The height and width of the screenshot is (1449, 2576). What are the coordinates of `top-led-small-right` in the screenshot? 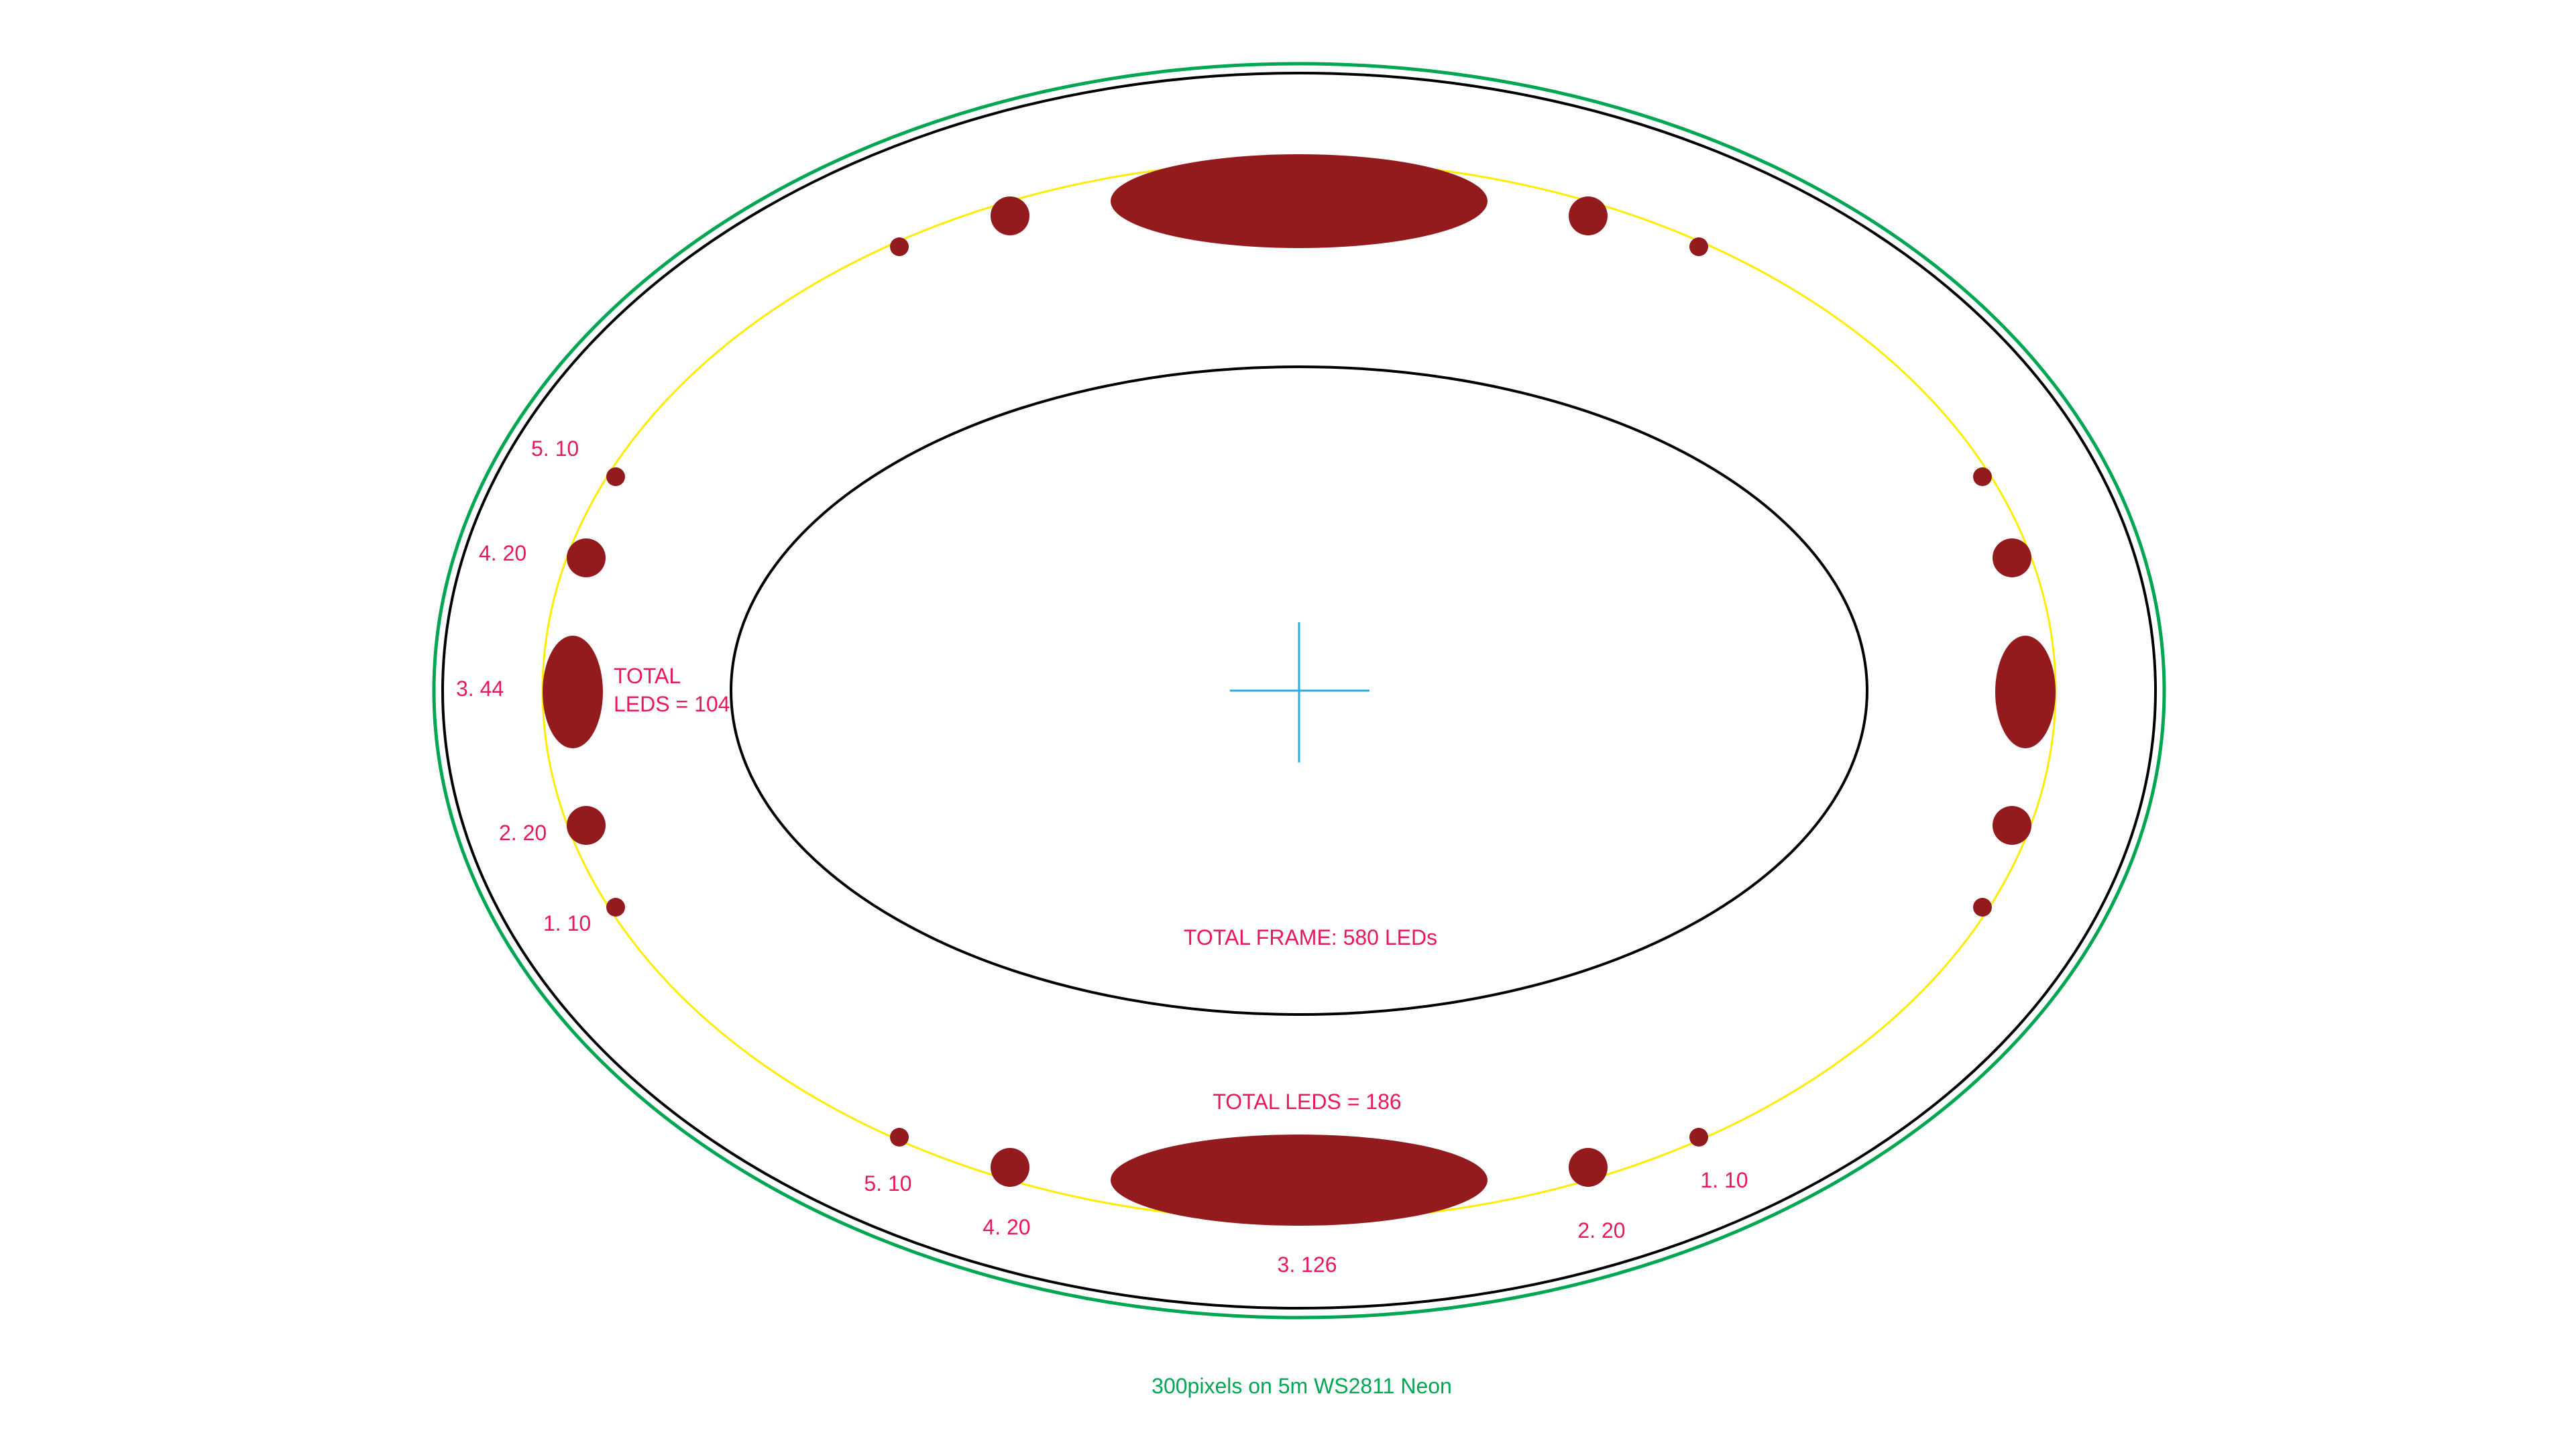 It's located at (1698, 247).